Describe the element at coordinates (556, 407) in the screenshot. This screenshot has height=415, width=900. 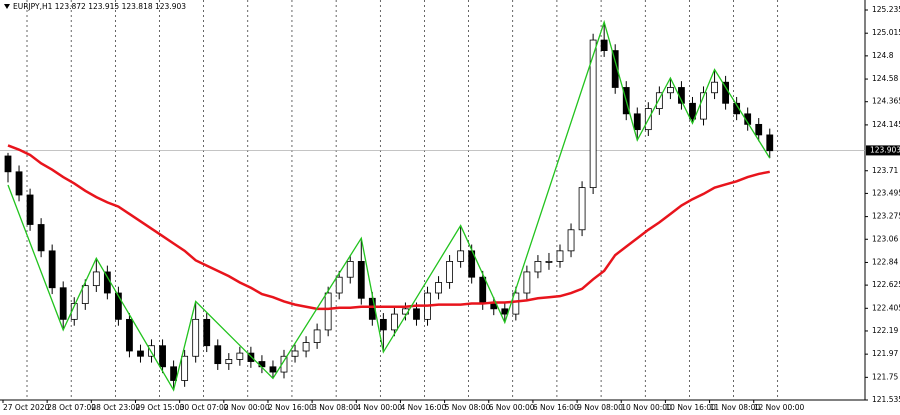
I see `time-label: 6 Nov 16:00` at that location.